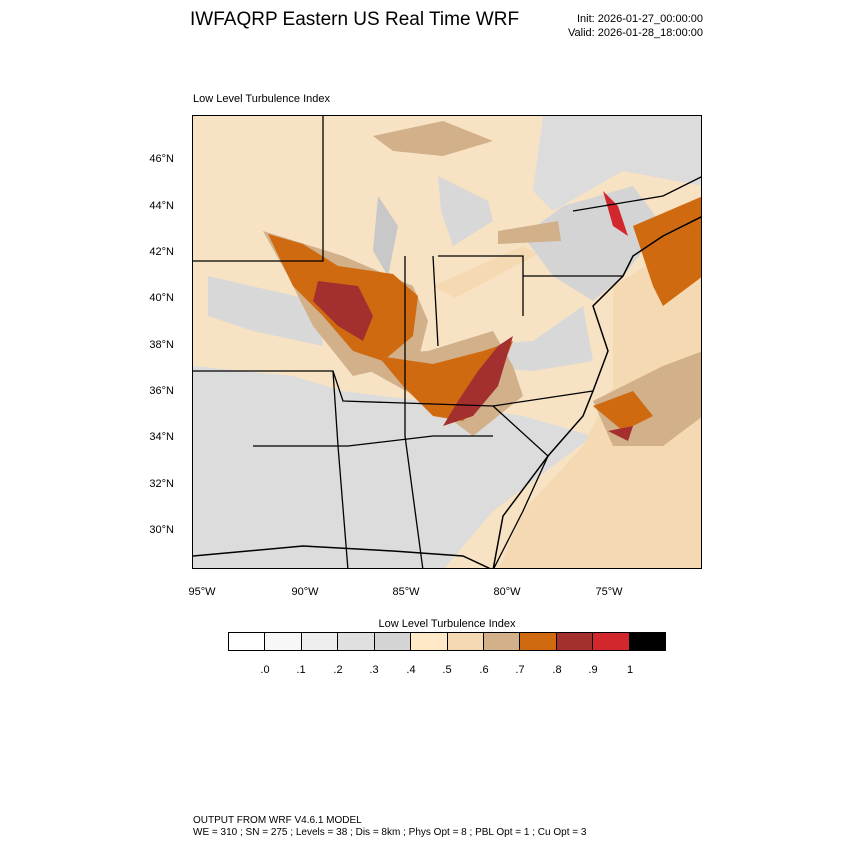 This screenshot has width=850, height=850. Describe the element at coordinates (305, 592) in the screenshot. I see `lon-label-90: 90°W` at that location.